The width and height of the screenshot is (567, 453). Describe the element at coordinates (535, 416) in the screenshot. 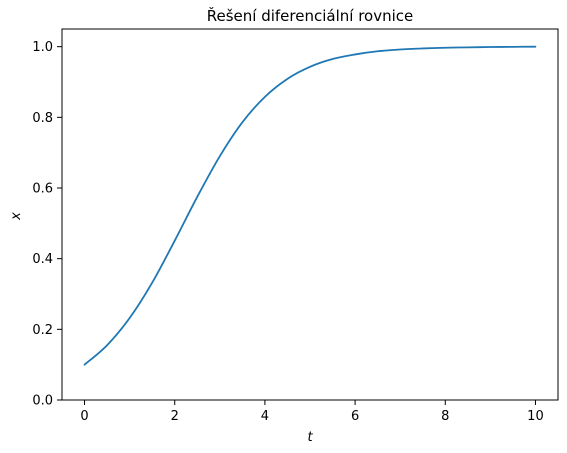

I see `x-tick-label: 10` at that location.